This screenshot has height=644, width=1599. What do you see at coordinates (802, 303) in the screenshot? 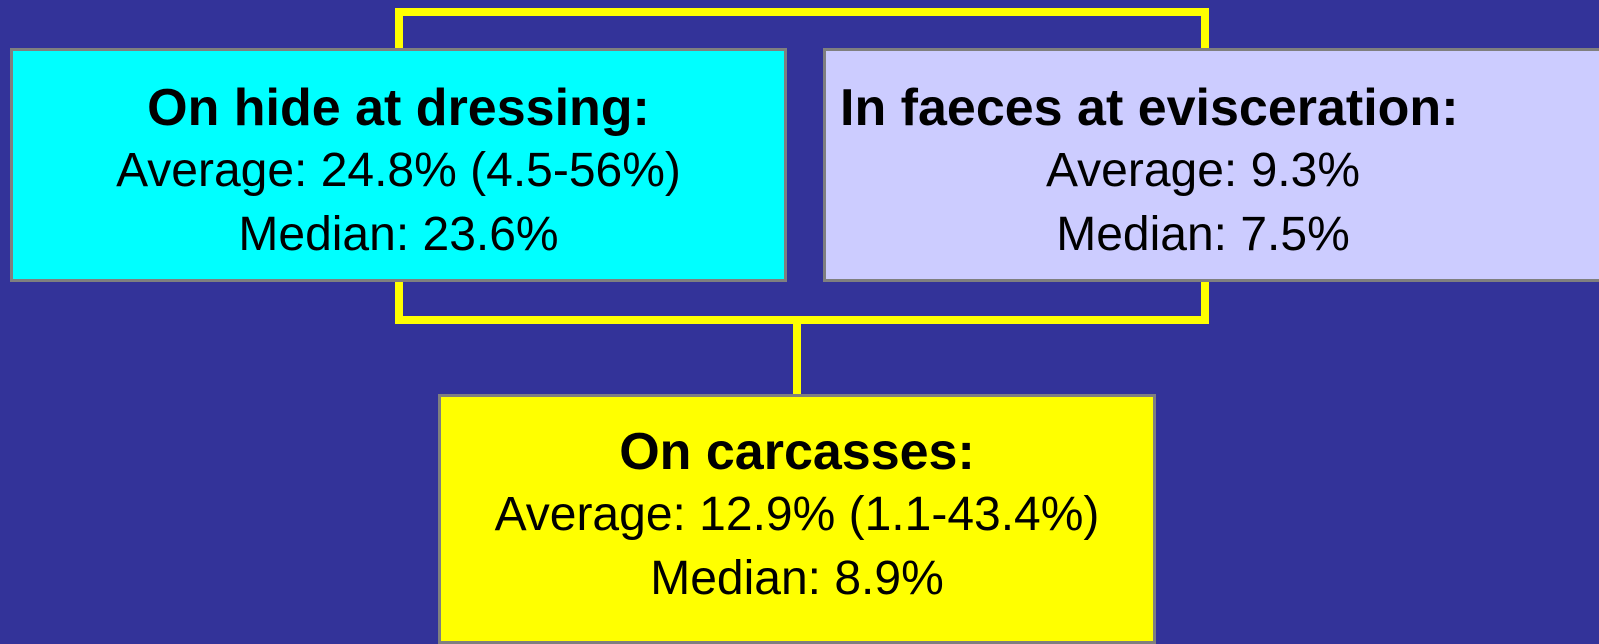
I see `bottom-connector` at bounding box center [802, 303].